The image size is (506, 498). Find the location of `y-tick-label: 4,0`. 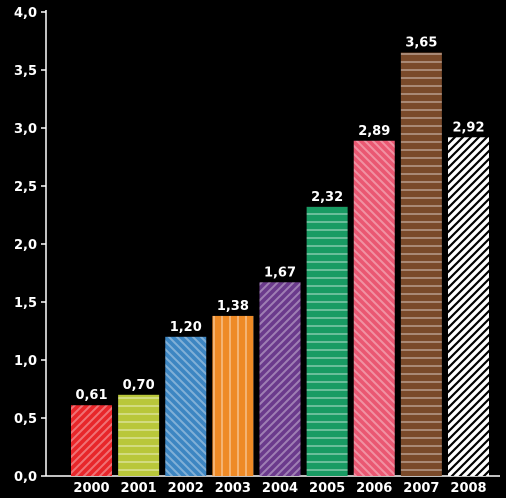

y-tick-label: 4,0 is located at coordinates (25, 13).